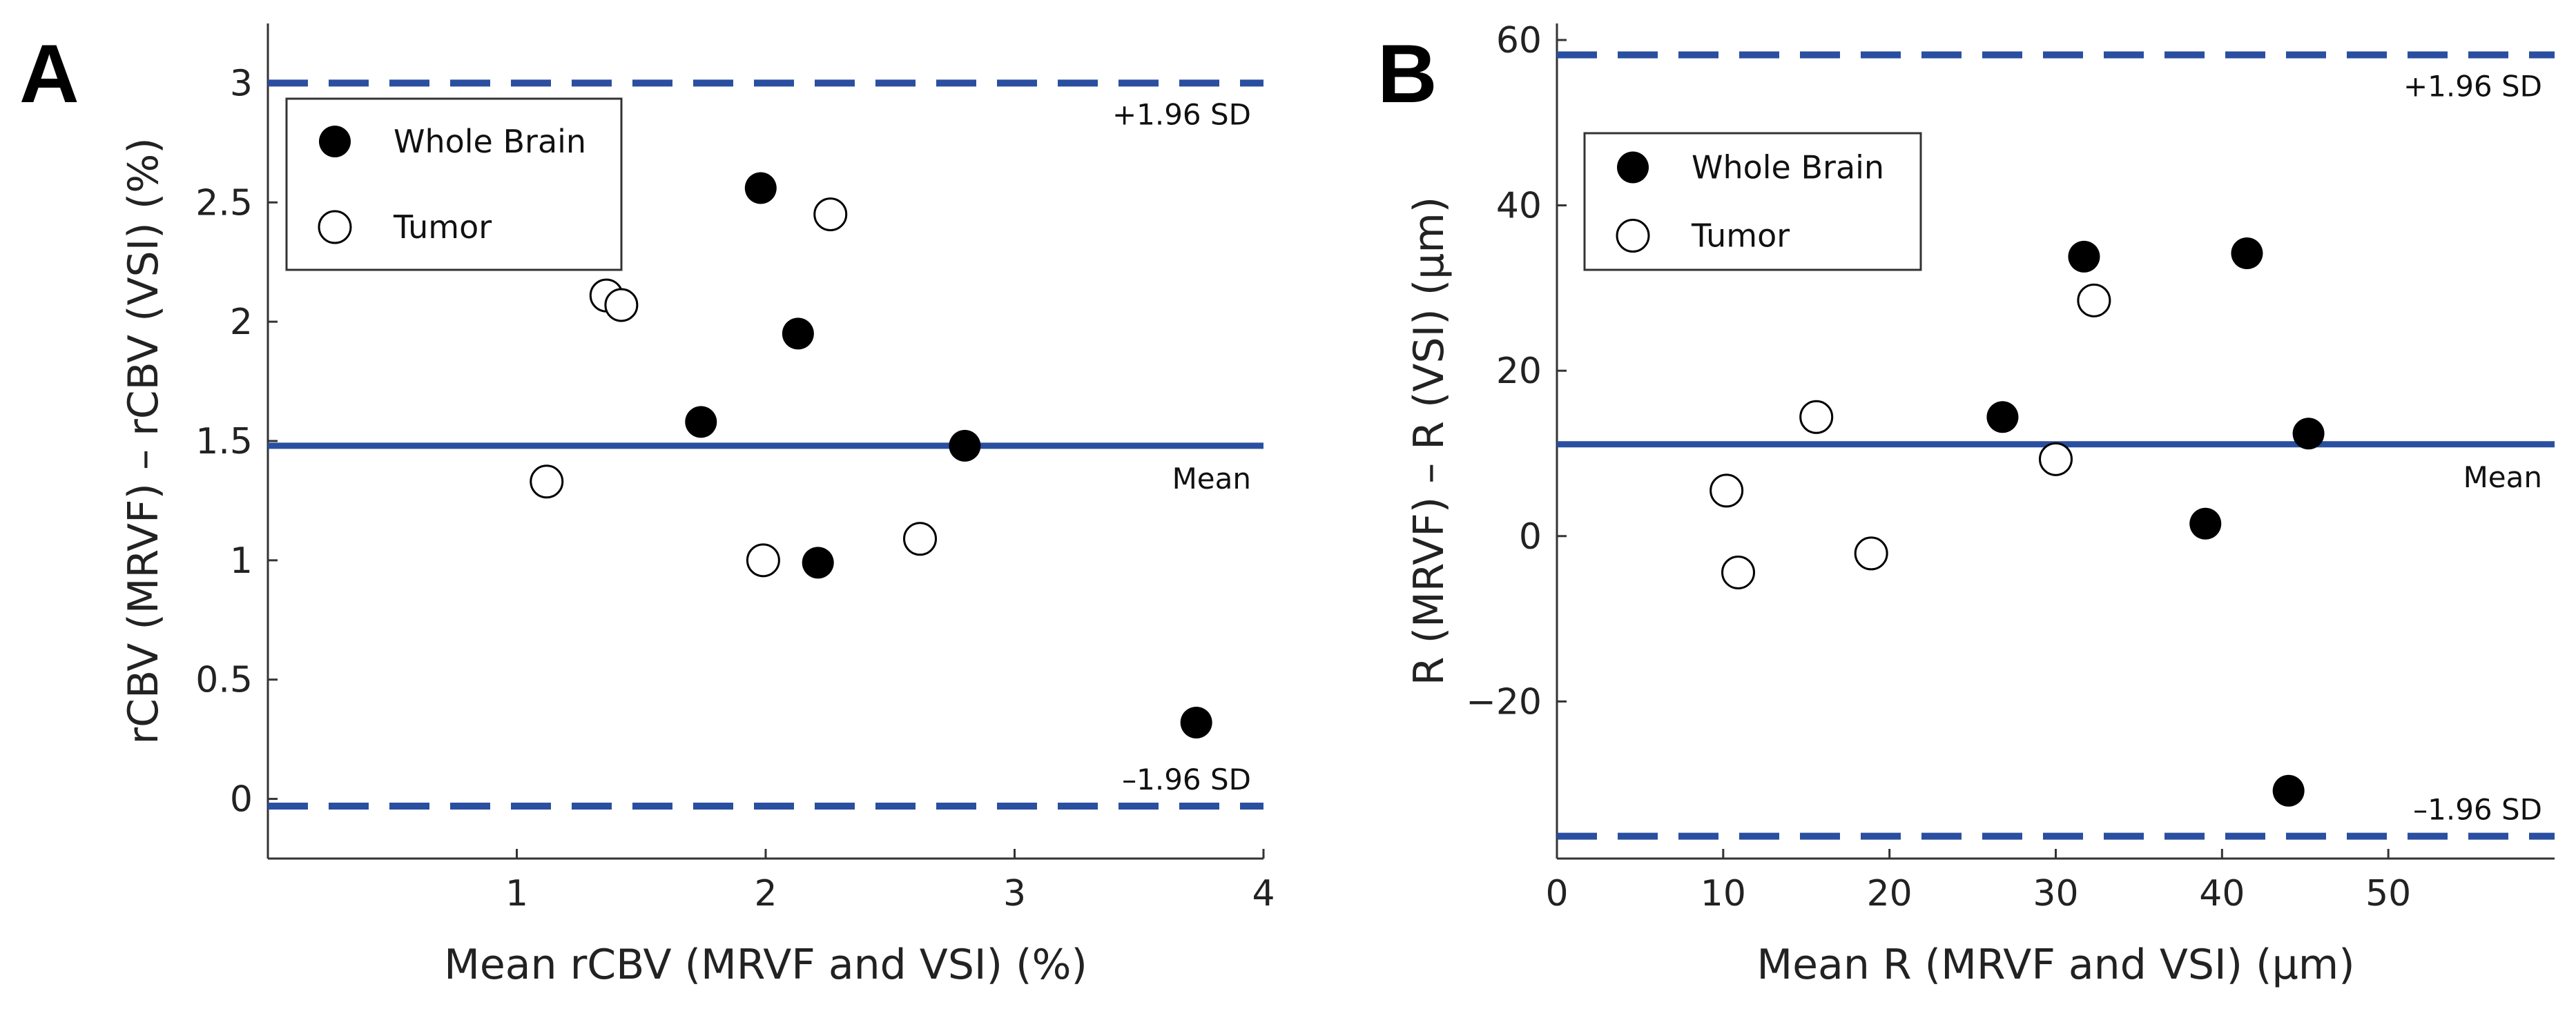  Describe the element at coordinates (1519, 206) in the screenshot. I see `y-tick-label: 40` at that location.